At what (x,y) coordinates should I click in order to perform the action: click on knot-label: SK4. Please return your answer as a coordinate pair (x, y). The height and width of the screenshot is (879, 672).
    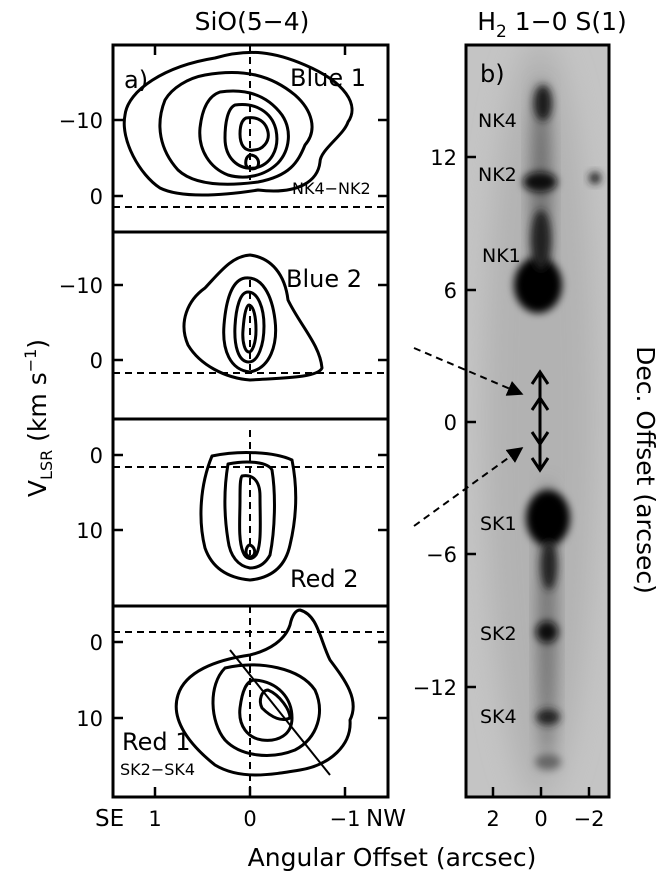
    Looking at the image, I should click on (498, 717).